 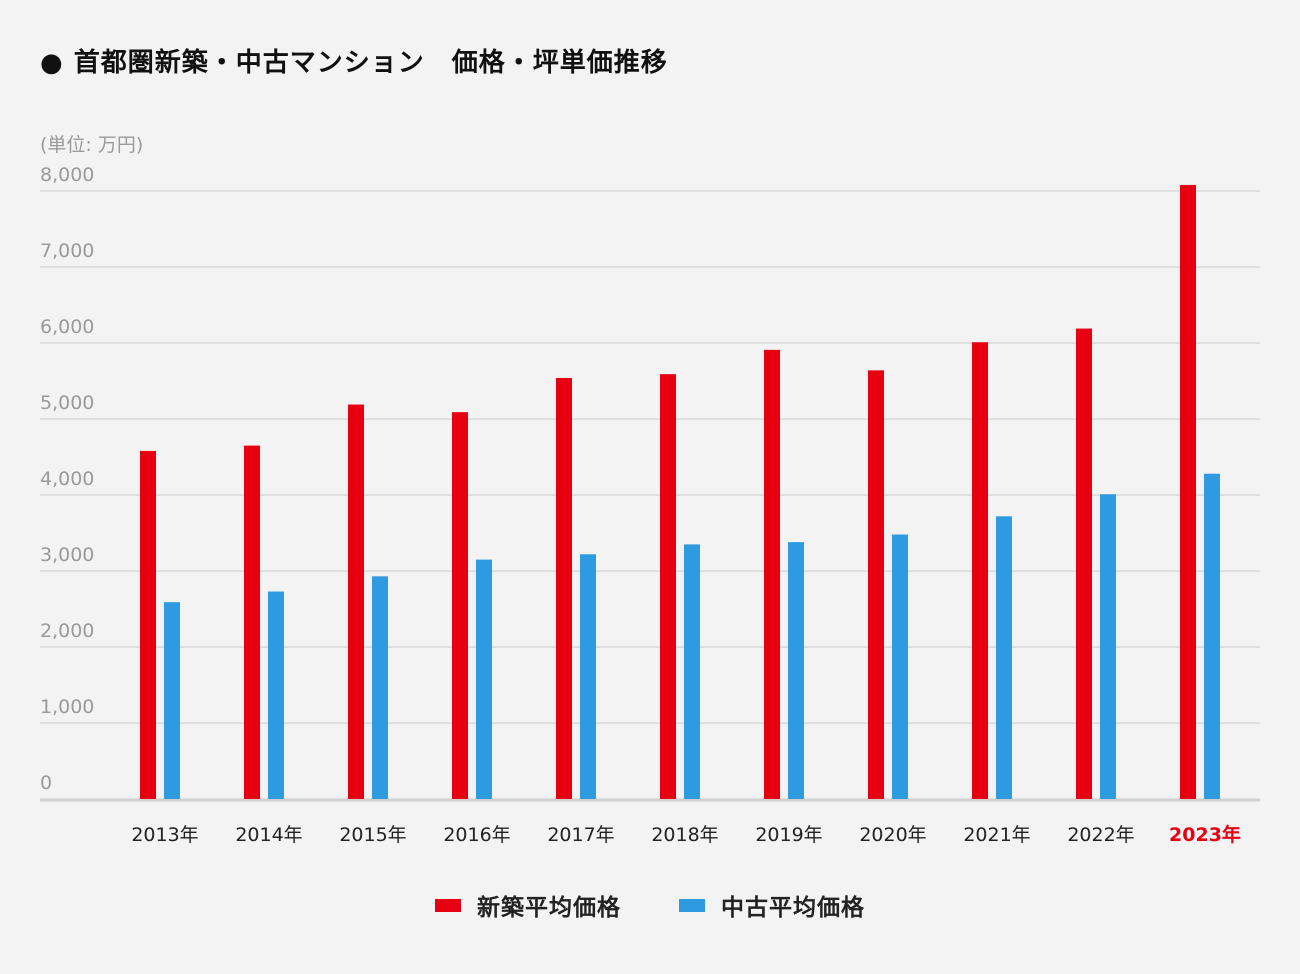 I want to click on y-tick-label: 7,000, so click(x=67, y=251).